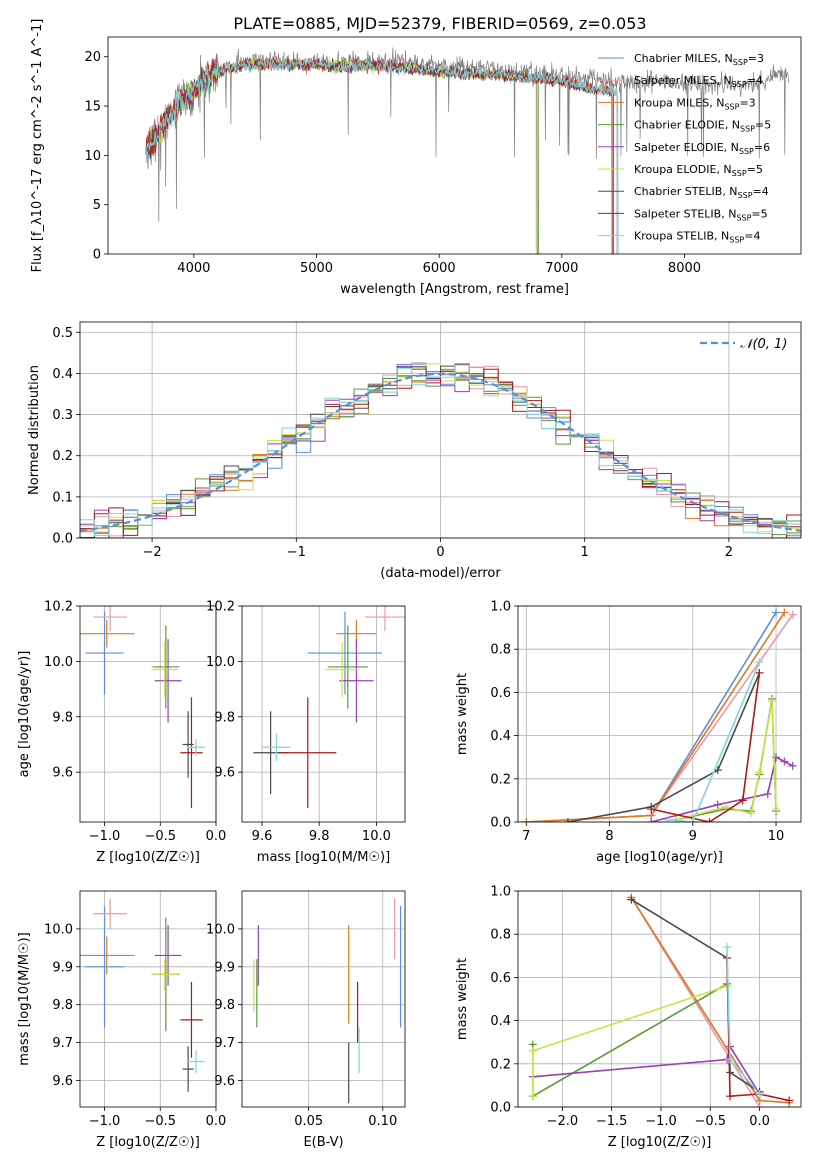  Describe the element at coordinates (609, 836) in the screenshot. I see `x-tick-label: 8` at that location.